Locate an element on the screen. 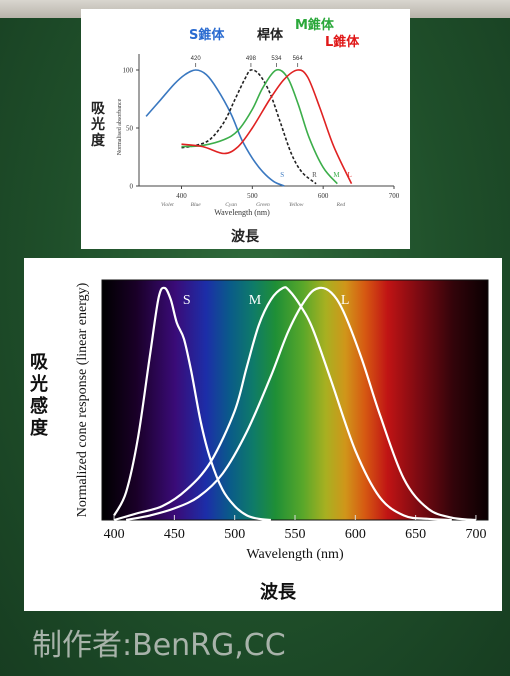 The height and width of the screenshot is (676, 510). series-end-label: S is located at coordinates (282, 175).